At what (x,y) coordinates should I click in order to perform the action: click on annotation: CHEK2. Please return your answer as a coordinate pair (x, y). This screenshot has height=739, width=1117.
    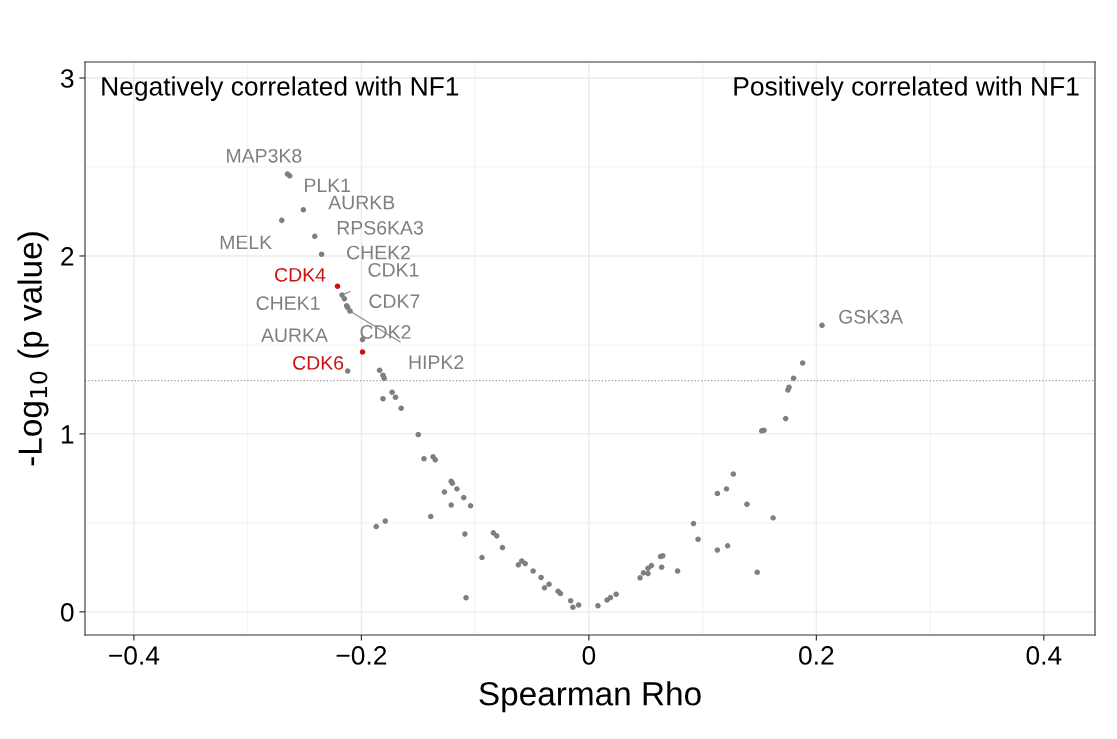
    Looking at the image, I should click on (378, 252).